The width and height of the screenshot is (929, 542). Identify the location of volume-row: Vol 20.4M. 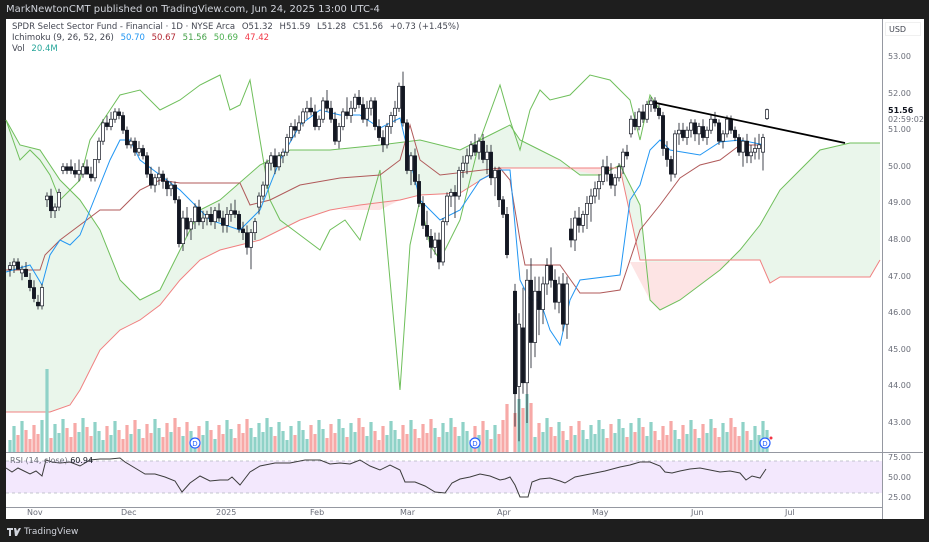
(237, 49).